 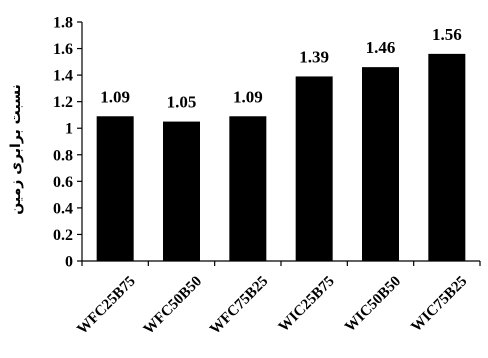 What do you see at coordinates (69, 262) in the screenshot?
I see `y-tick-label: 0` at bounding box center [69, 262].